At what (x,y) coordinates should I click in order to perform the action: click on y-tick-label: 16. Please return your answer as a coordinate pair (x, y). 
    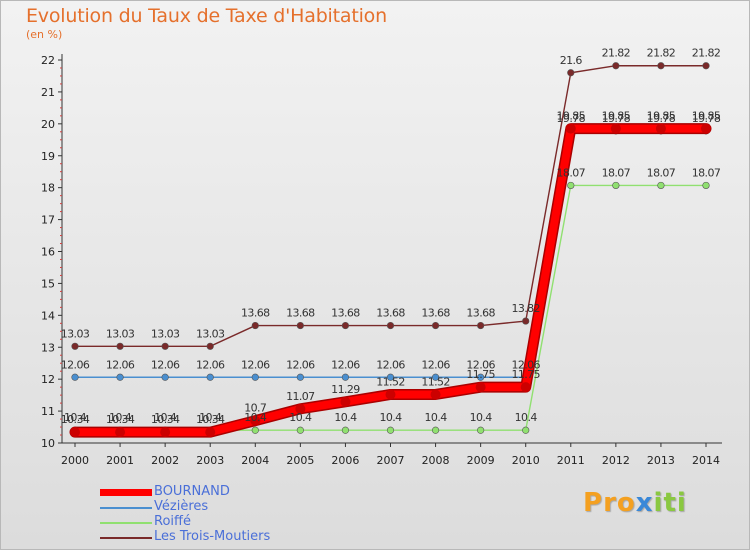
    Looking at the image, I should click on (48, 252).